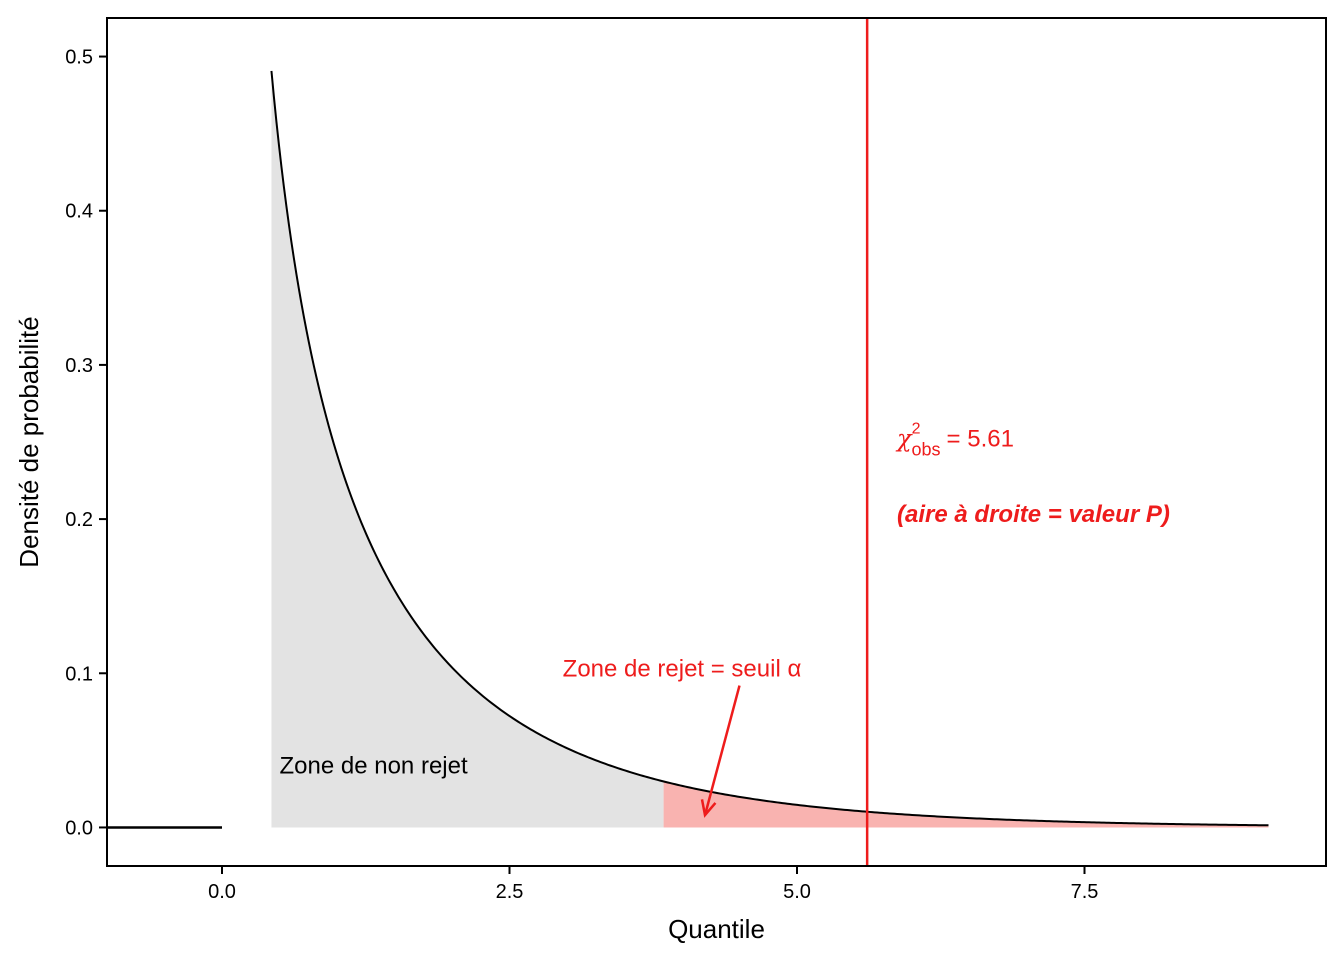 Image resolution: width=1344 pixels, height=960 pixels. What do you see at coordinates (79, 520) in the screenshot?
I see `y-tick-label: 0.2` at bounding box center [79, 520].